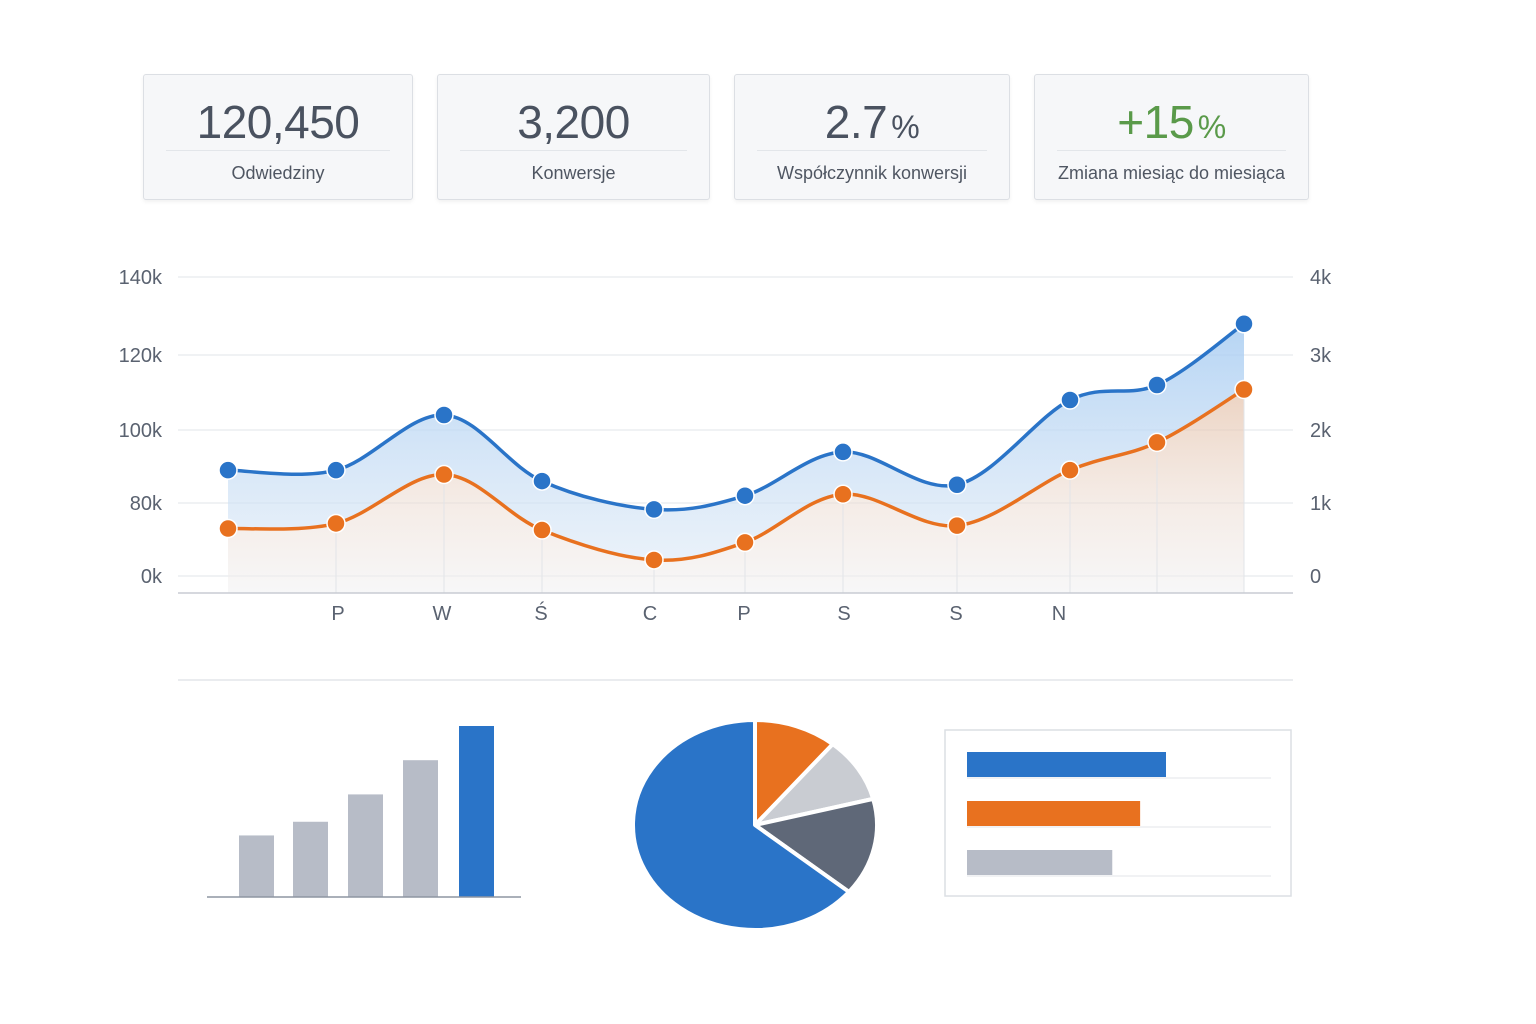 This screenshot has height=1024, width=1536. I want to click on conversions-area, so click(736, 491).